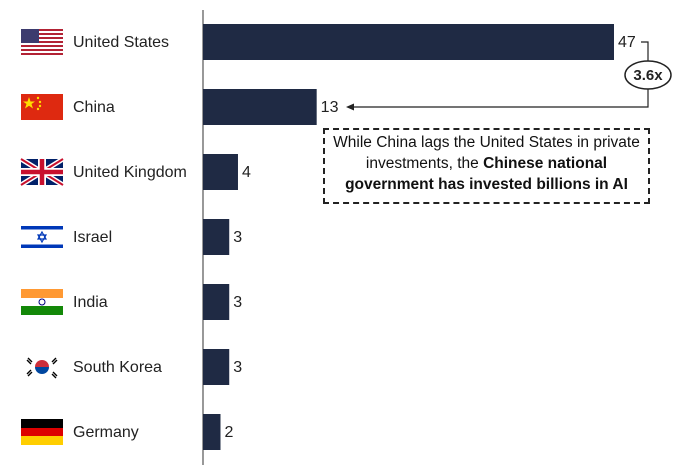  Describe the element at coordinates (130, 172) in the screenshot. I see `category-label: United Kingdom` at that location.